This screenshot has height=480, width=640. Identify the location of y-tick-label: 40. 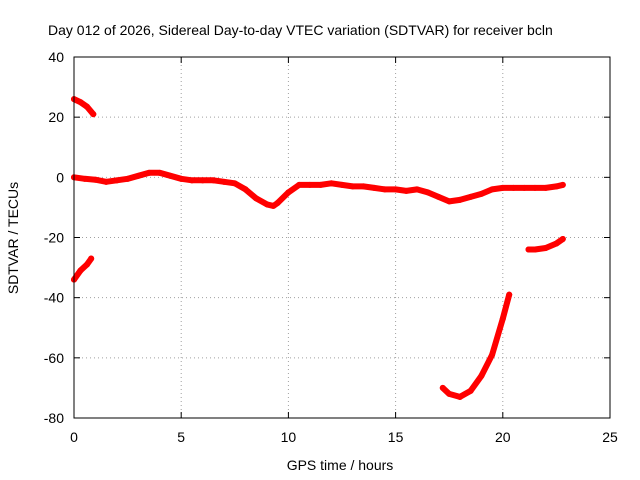
(56, 57).